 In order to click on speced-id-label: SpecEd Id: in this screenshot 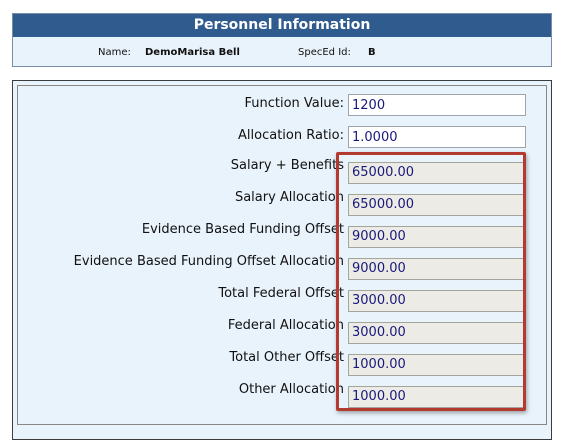, I will do `click(324, 52)`.